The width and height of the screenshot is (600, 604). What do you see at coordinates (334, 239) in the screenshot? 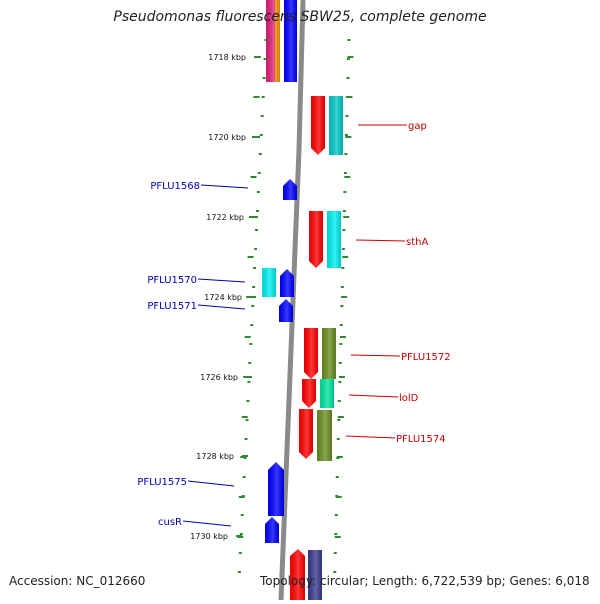
I see `gene-sthA-cyan` at bounding box center [334, 239].